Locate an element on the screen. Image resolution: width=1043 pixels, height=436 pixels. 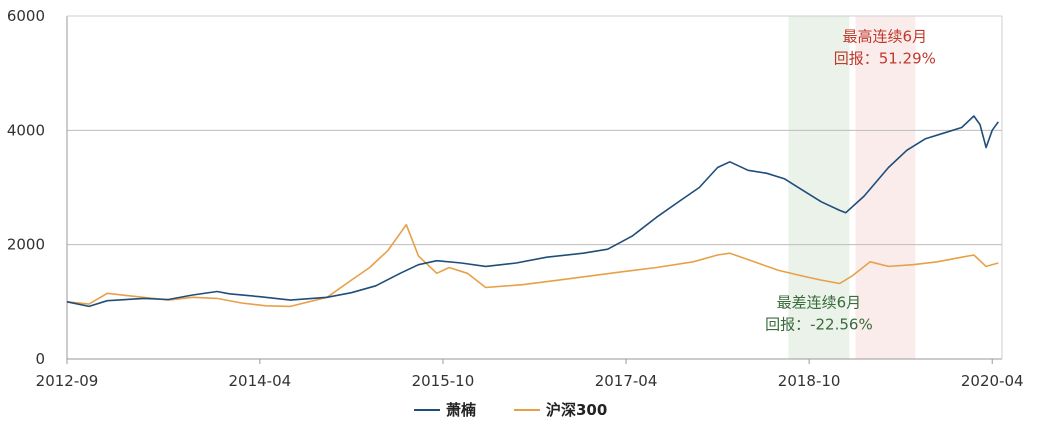
y-tick-label: 0 is located at coordinates (40, 359).